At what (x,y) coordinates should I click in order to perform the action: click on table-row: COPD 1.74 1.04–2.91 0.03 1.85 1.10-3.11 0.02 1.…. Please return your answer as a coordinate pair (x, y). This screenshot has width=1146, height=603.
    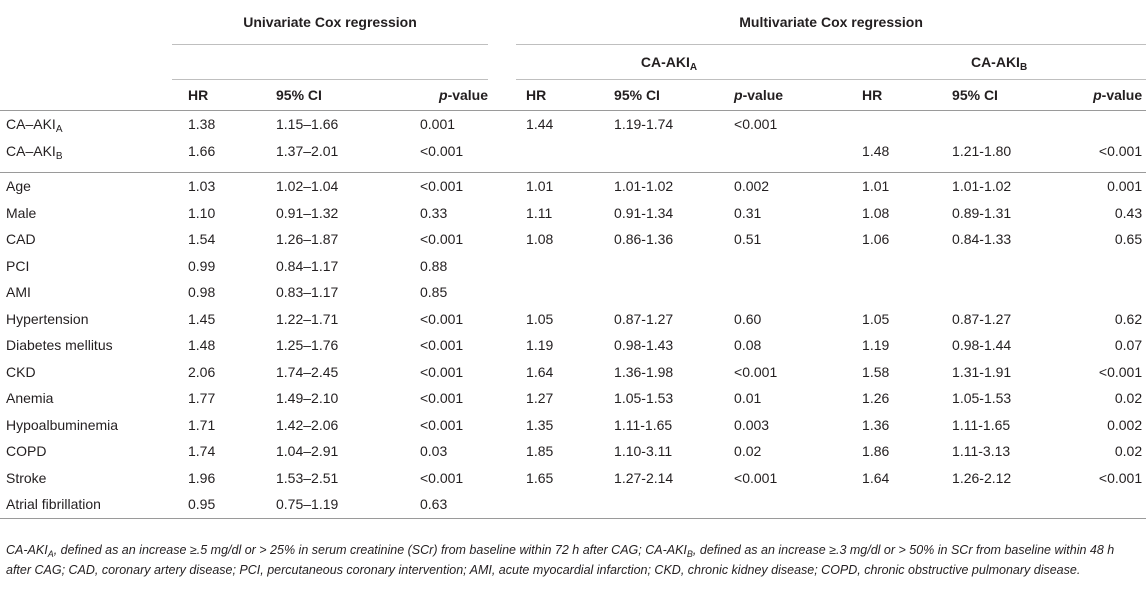
    Looking at the image, I should click on (573, 451).